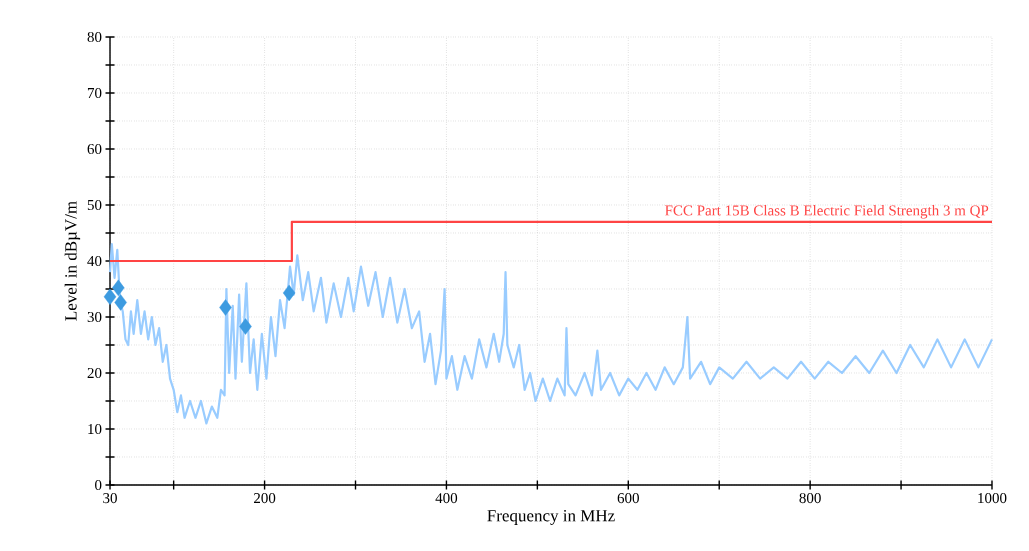 This screenshot has height=551, width=1029. I want to click on y-axis-title: Level in dBµV/m, so click(72, 261).